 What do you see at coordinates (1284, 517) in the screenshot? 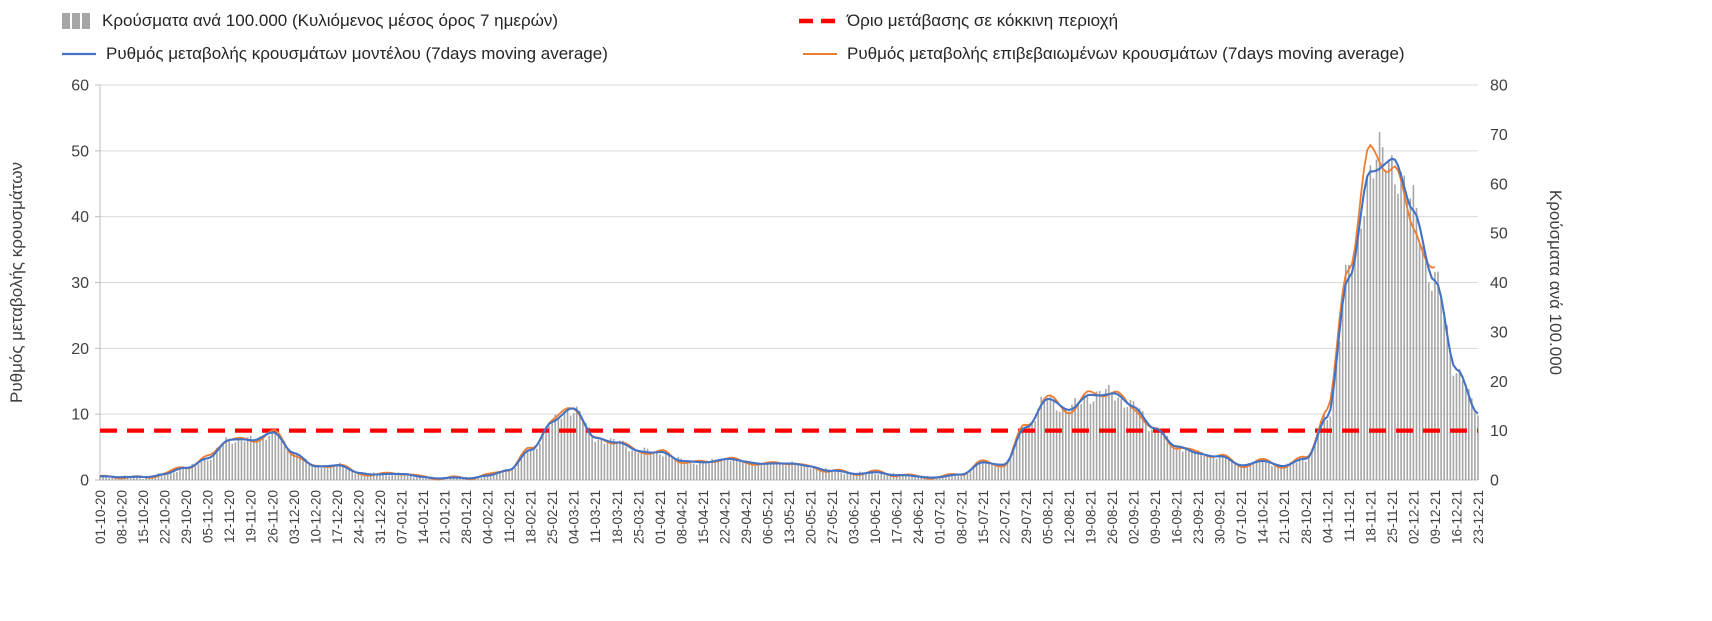
I see `svg-text: 21-10-21` at bounding box center [1284, 517].